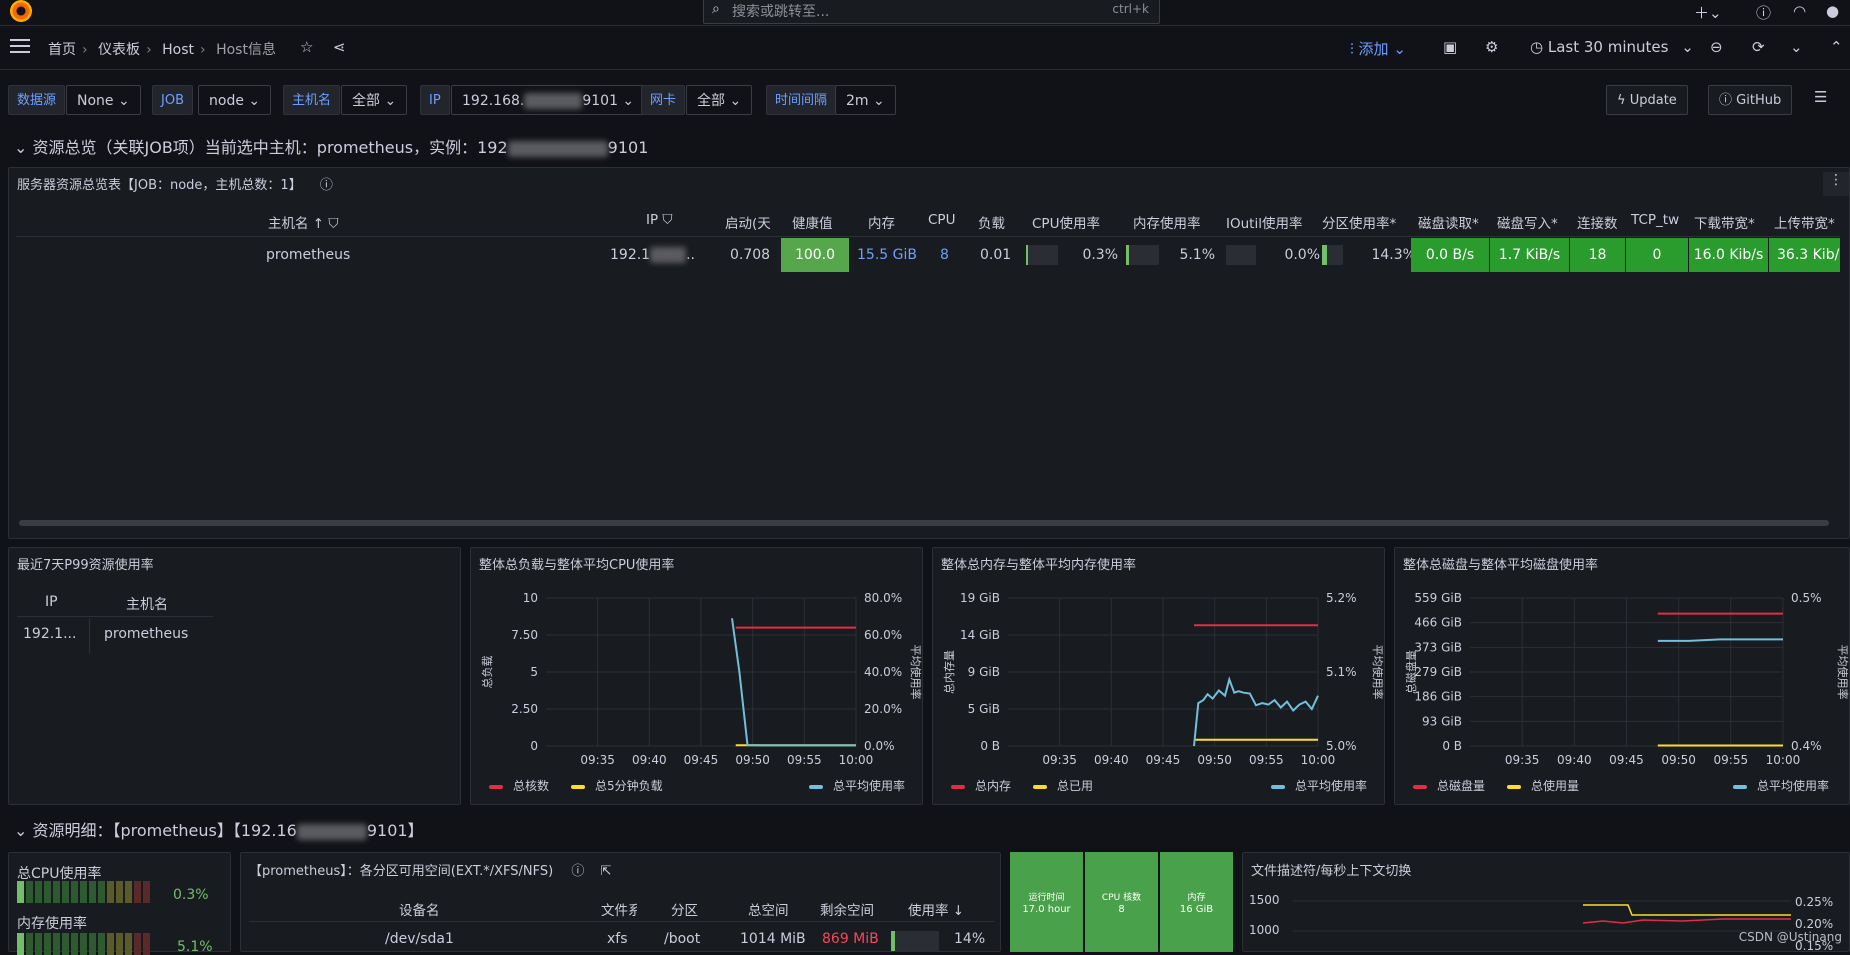 This screenshot has height=955, width=1850. What do you see at coordinates (1836, 184) in the screenshot?
I see `panel-menu-icon: ⋮` at bounding box center [1836, 184].